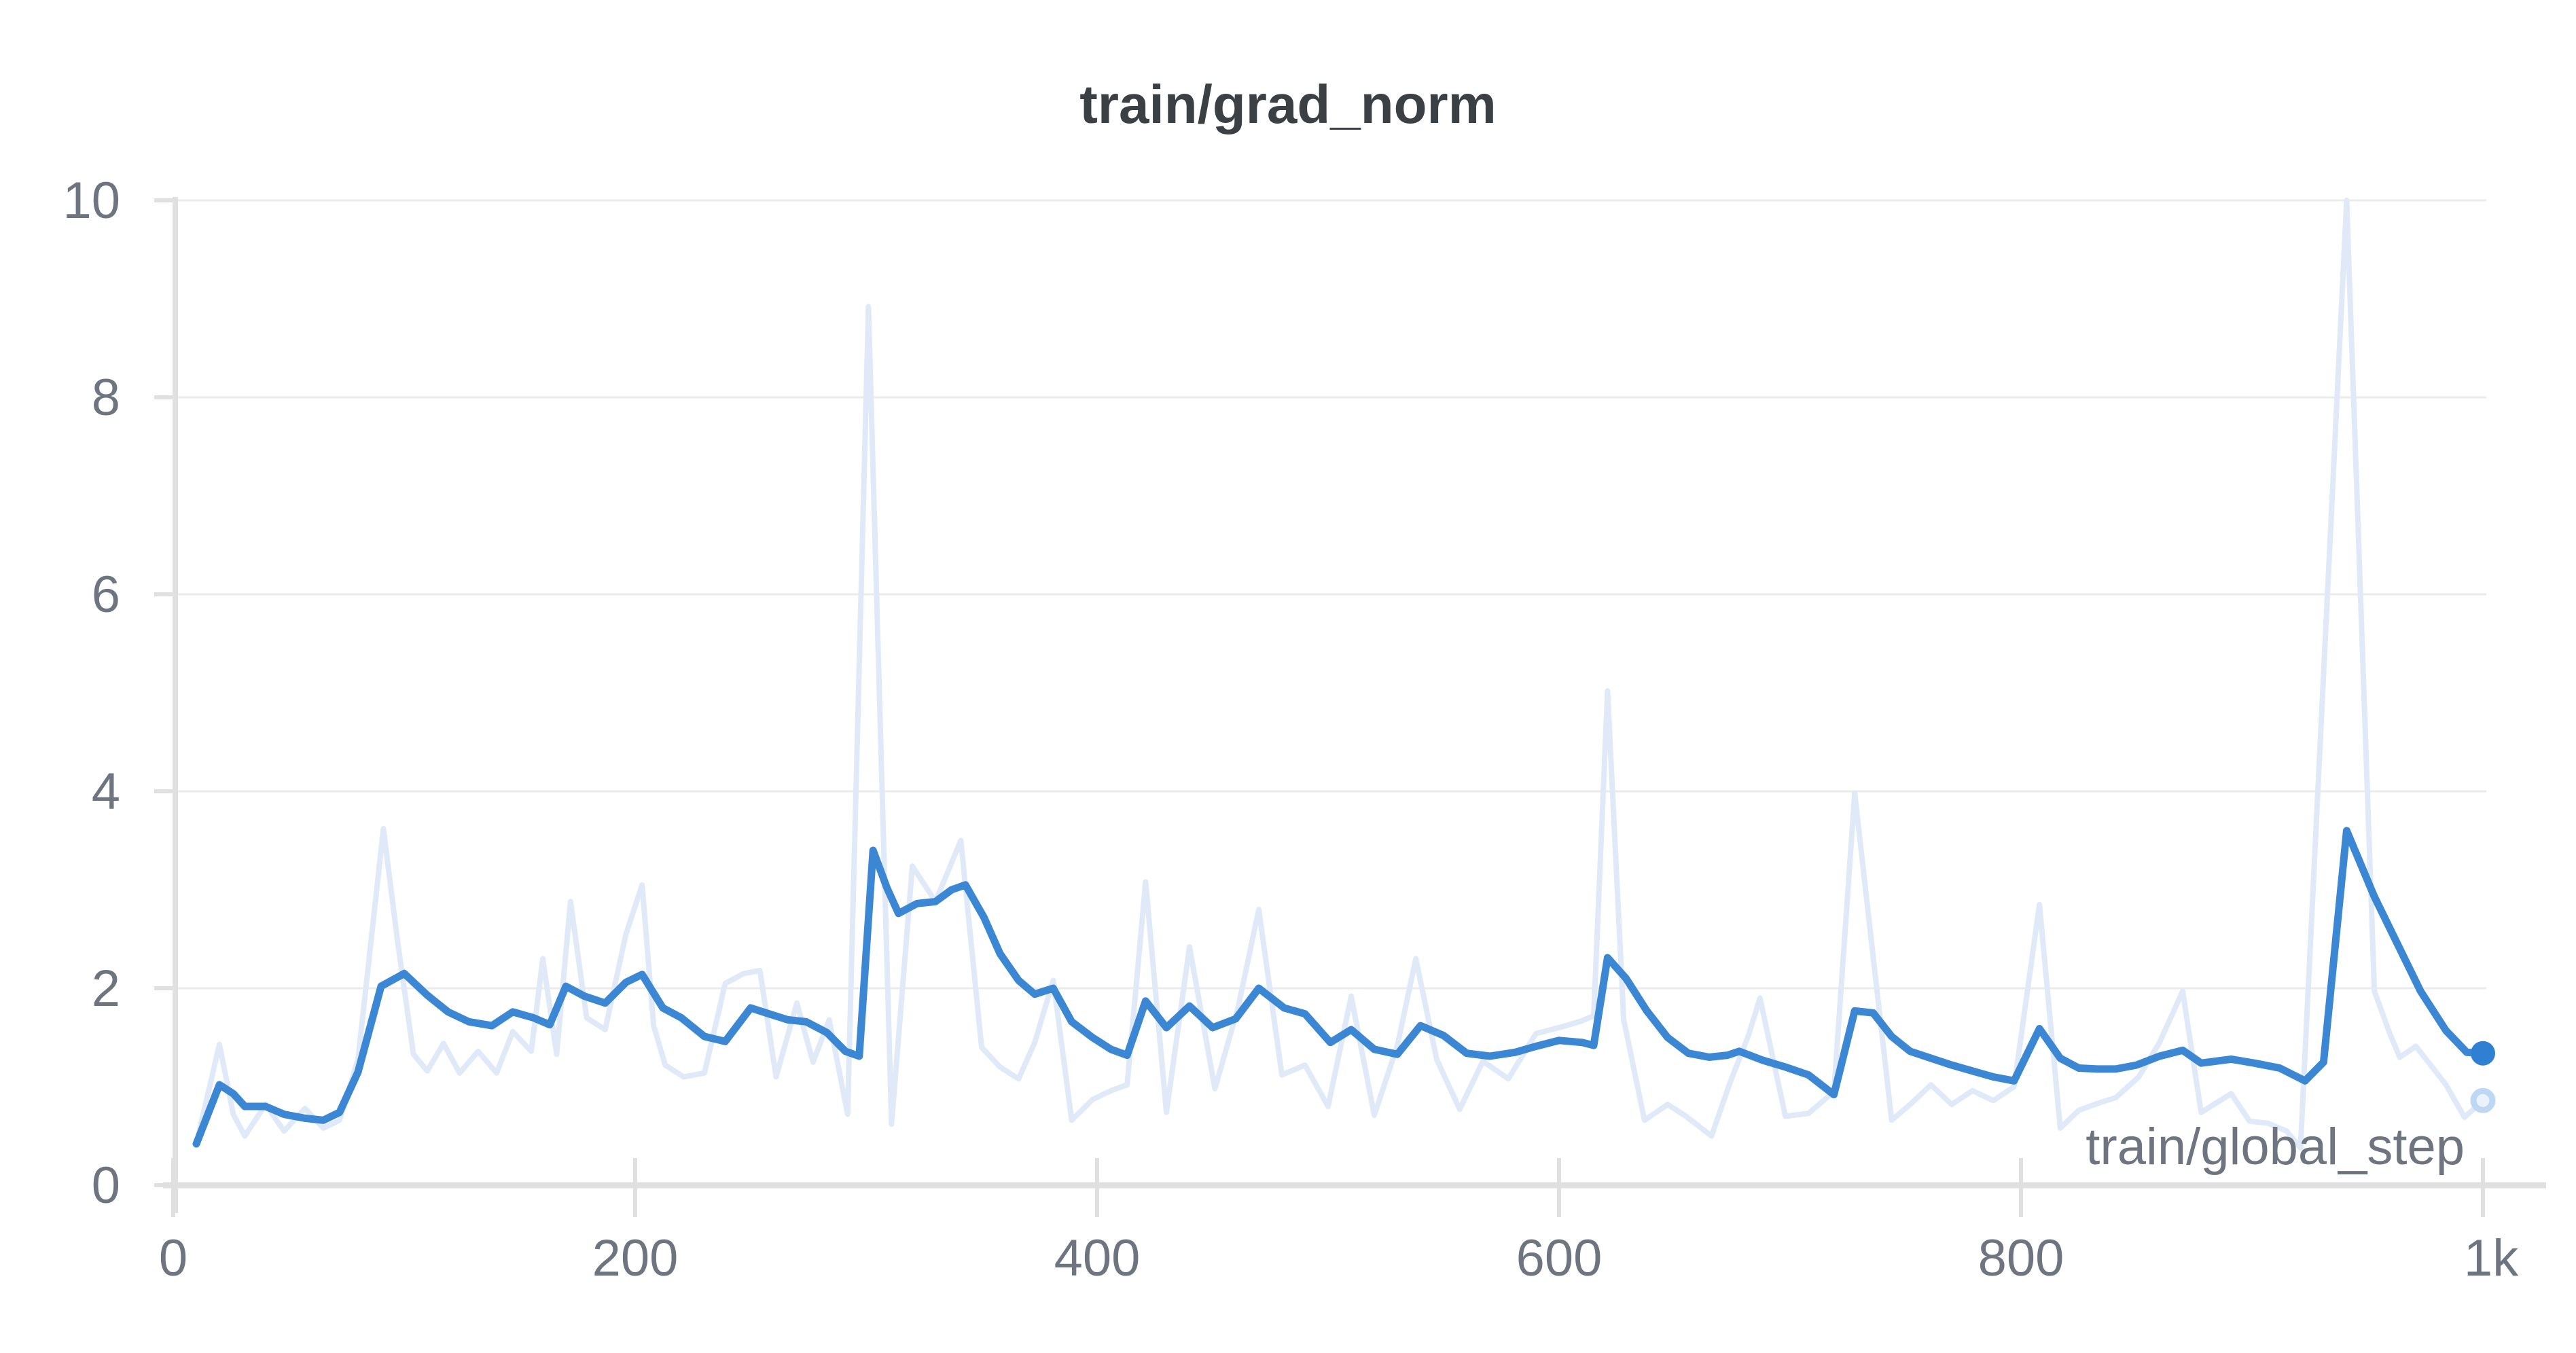 Image resolution: width=2576 pixels, height=1353 pixels. I want to click on x-tick-label: 0, so click(173, 1258).